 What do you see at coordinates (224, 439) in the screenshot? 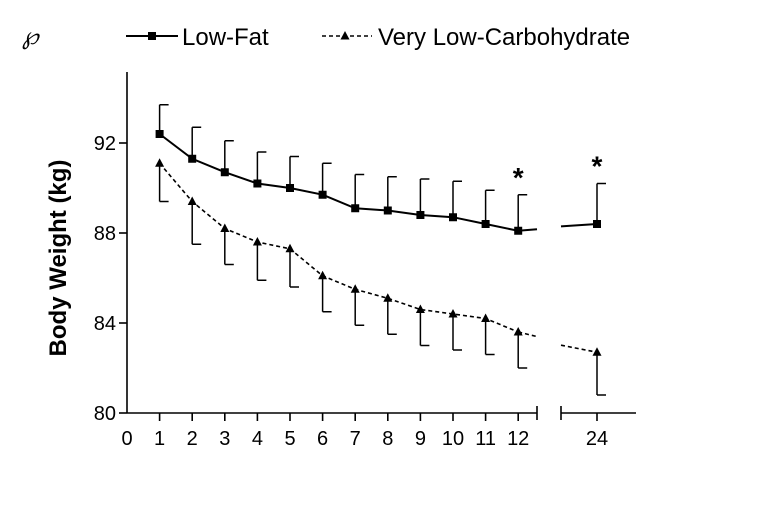
I see `x-tick-label: 3` at bounding box center [224, 439].